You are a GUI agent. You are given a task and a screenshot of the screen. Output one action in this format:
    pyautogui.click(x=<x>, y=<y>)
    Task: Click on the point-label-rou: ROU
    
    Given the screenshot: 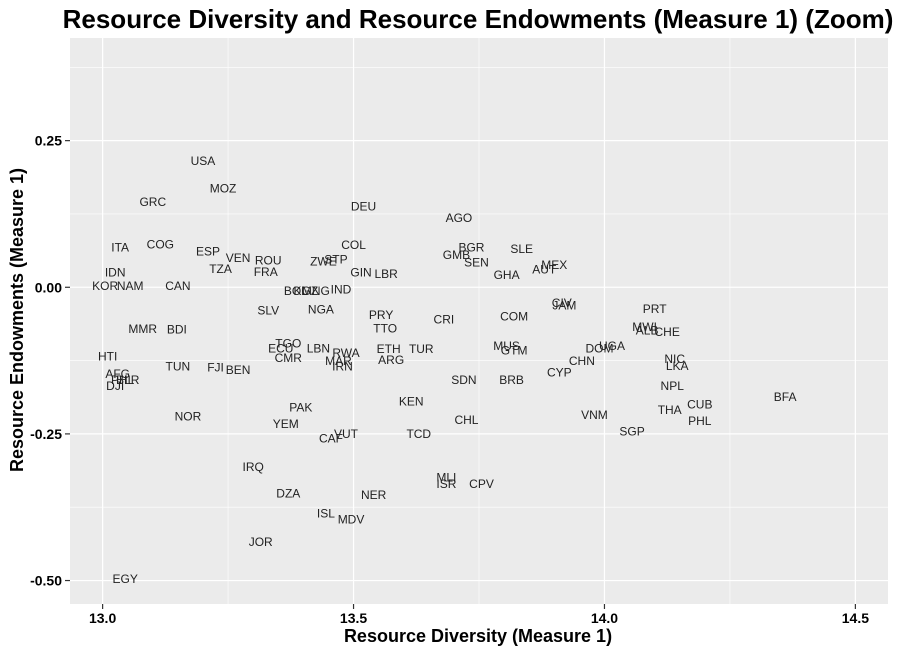 What is the action you would take?
    pyautogui.click(x=268, y=260)
    